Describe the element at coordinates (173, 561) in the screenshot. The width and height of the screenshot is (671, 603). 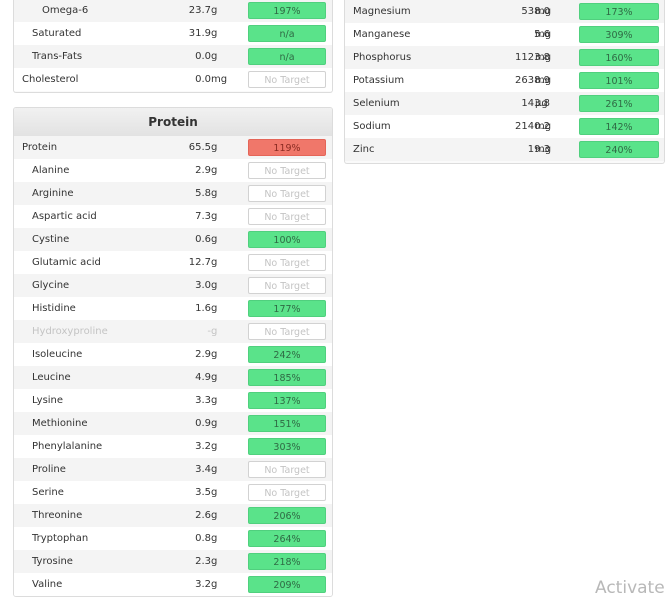
I see `nutrient-row: Tyrosine 2.3 g 218%` at that location.